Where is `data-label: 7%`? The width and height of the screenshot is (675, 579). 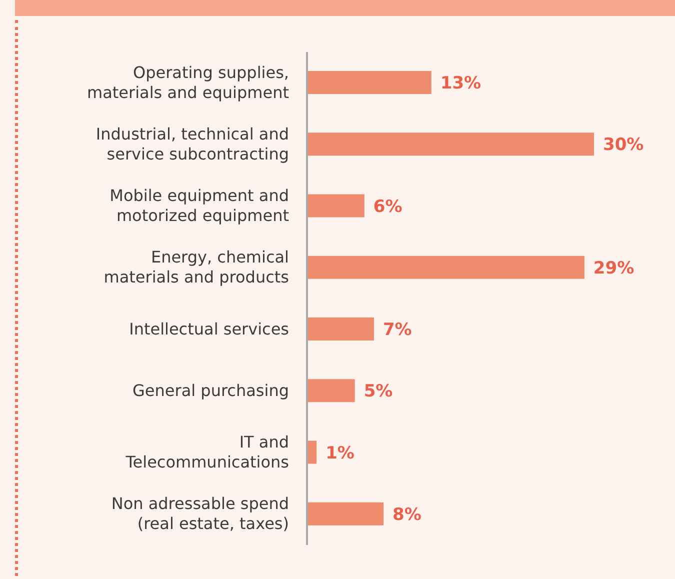 data-label: 7% is located at coordinates (397, 330).